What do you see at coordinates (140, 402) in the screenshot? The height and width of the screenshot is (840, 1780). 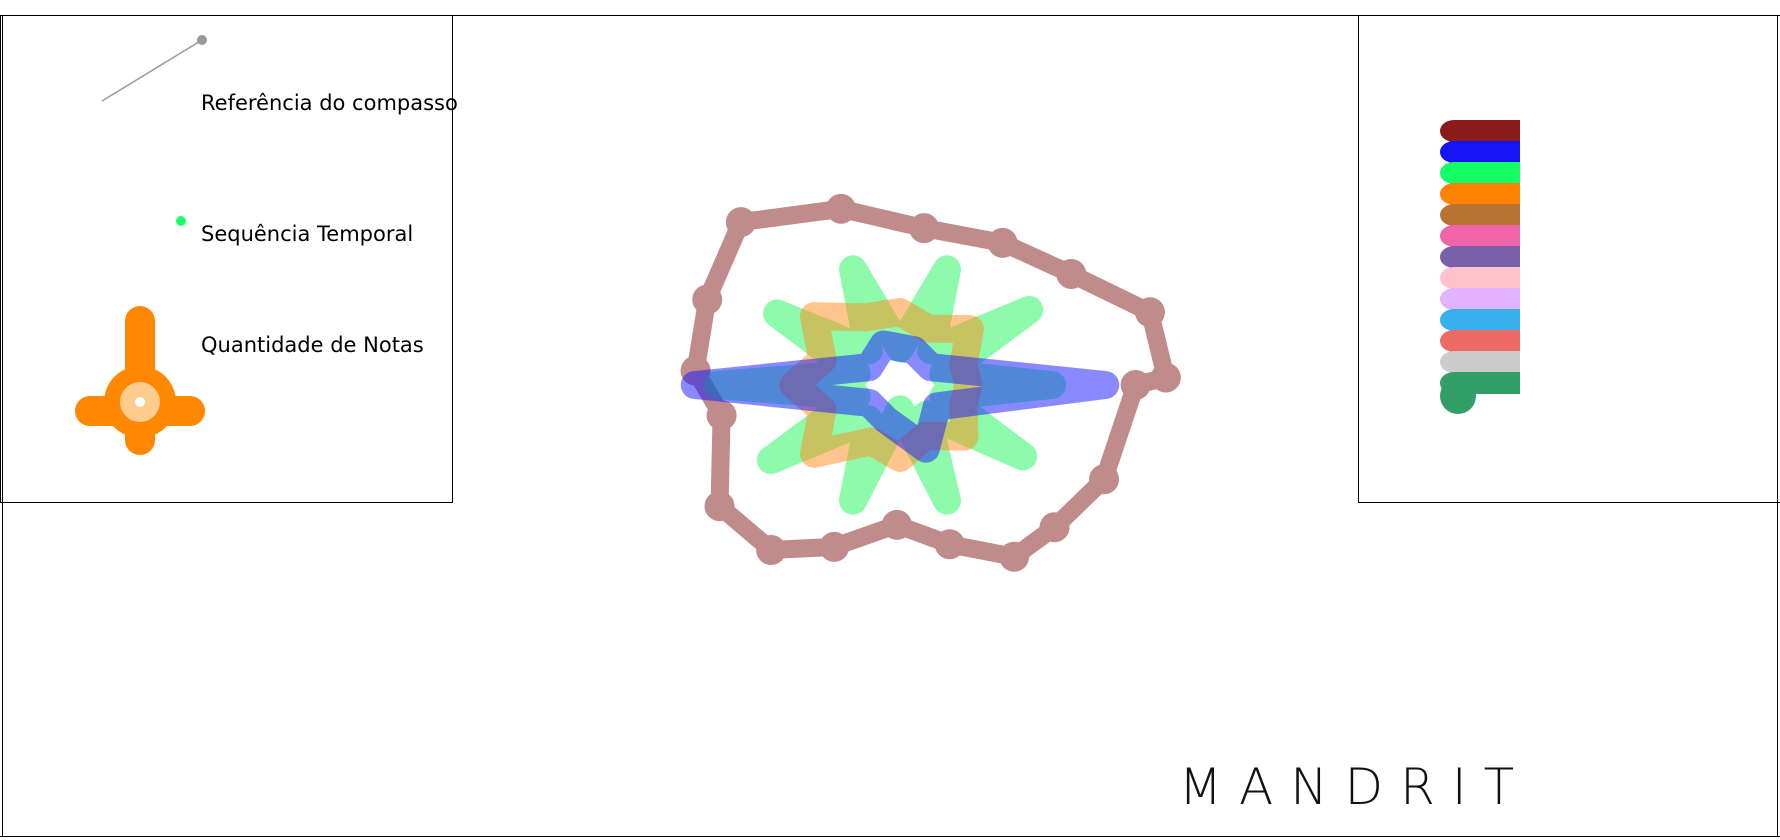 I see `note-count-center-dot` at bounding box center [140, 402].